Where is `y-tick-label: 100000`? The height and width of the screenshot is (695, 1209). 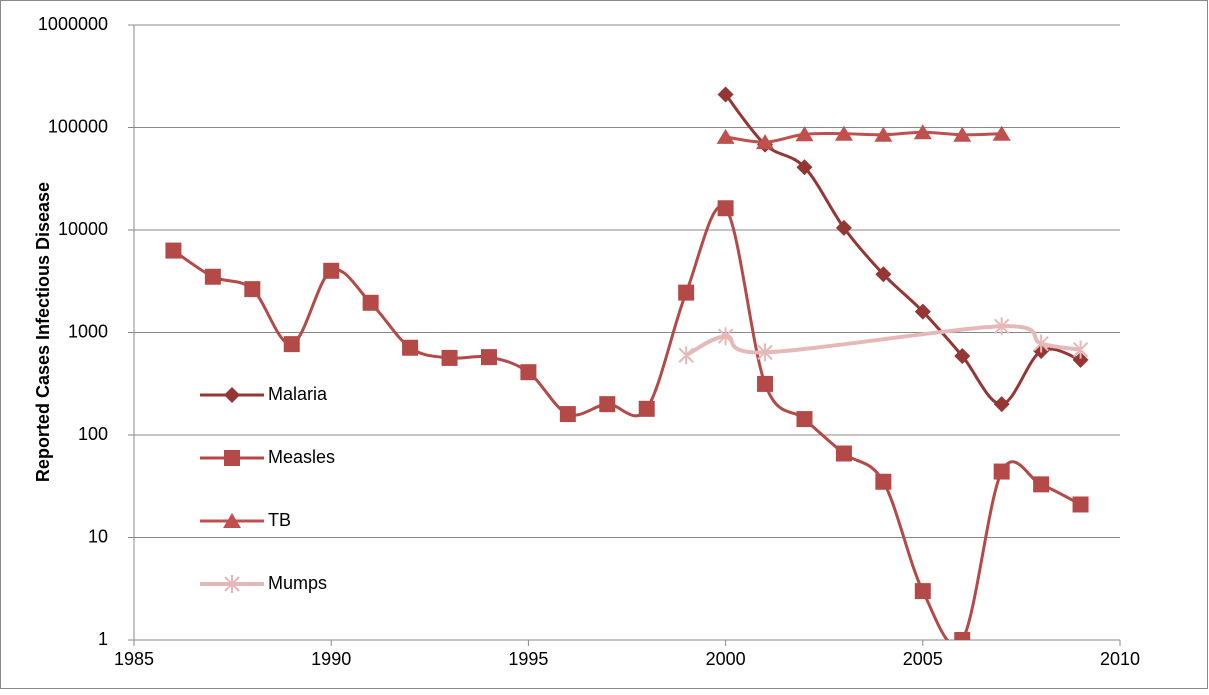 y-tick-label: 100000 is located at coordinates (78, 126).